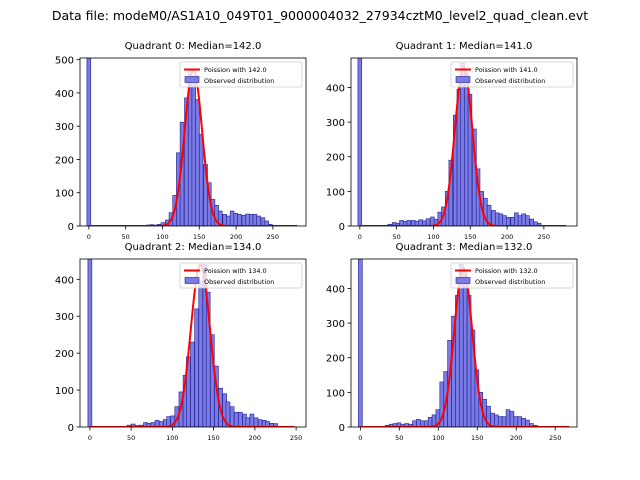 Image resolution: width=640 pixels, height=480 pixels. What do you see at coordinates (360, 438) in the screenshot?
I see `x-tick-label: 0` at bounding box center [360, 438].